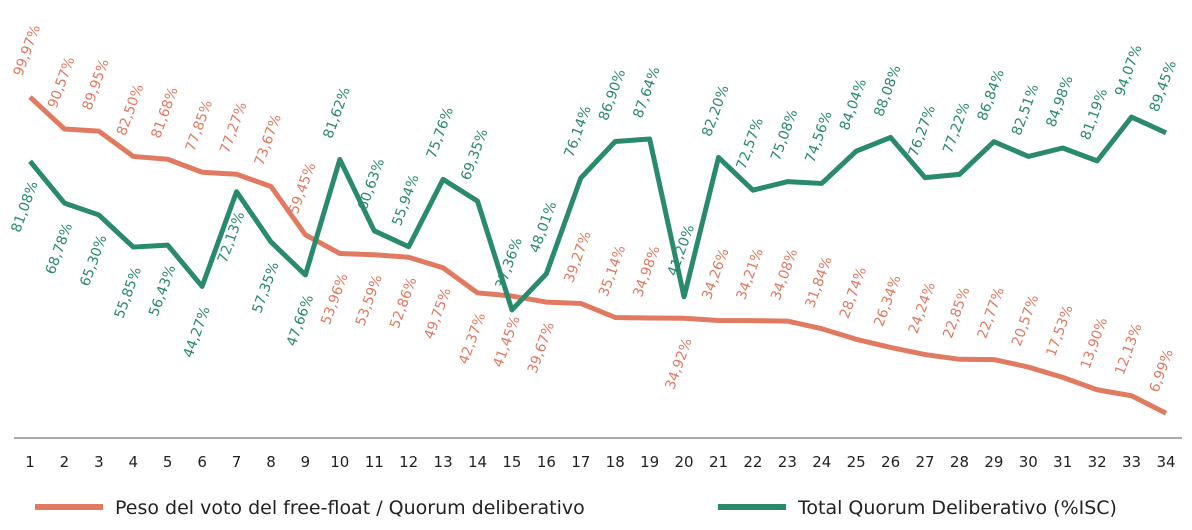 This screenshot has height=530, width=1192. What do you see at coordinates (61, 83) in the screenshot?
I see `data-label: 90,57%` at bounding box center [61, 83].